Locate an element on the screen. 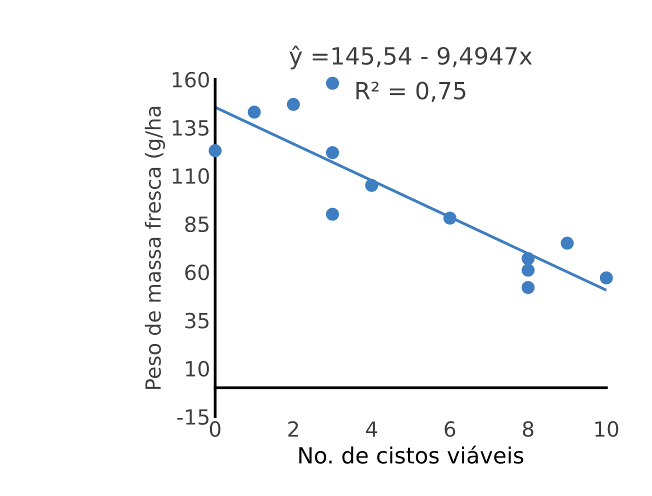 This screenshot has height=496, width=652. annotation: R² = 0,75 is located at coordinates (411, 92).